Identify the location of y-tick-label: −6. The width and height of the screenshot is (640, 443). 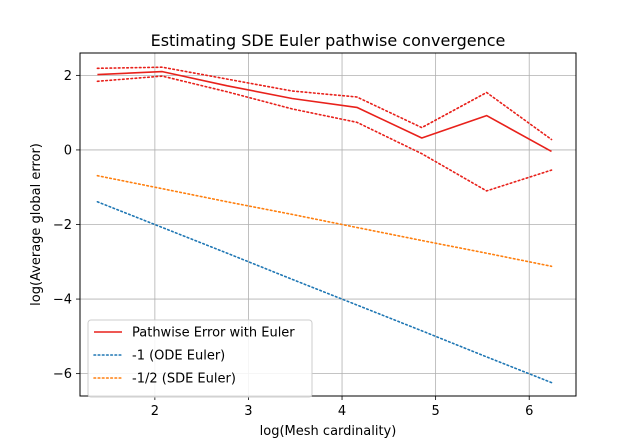
(62, 374).